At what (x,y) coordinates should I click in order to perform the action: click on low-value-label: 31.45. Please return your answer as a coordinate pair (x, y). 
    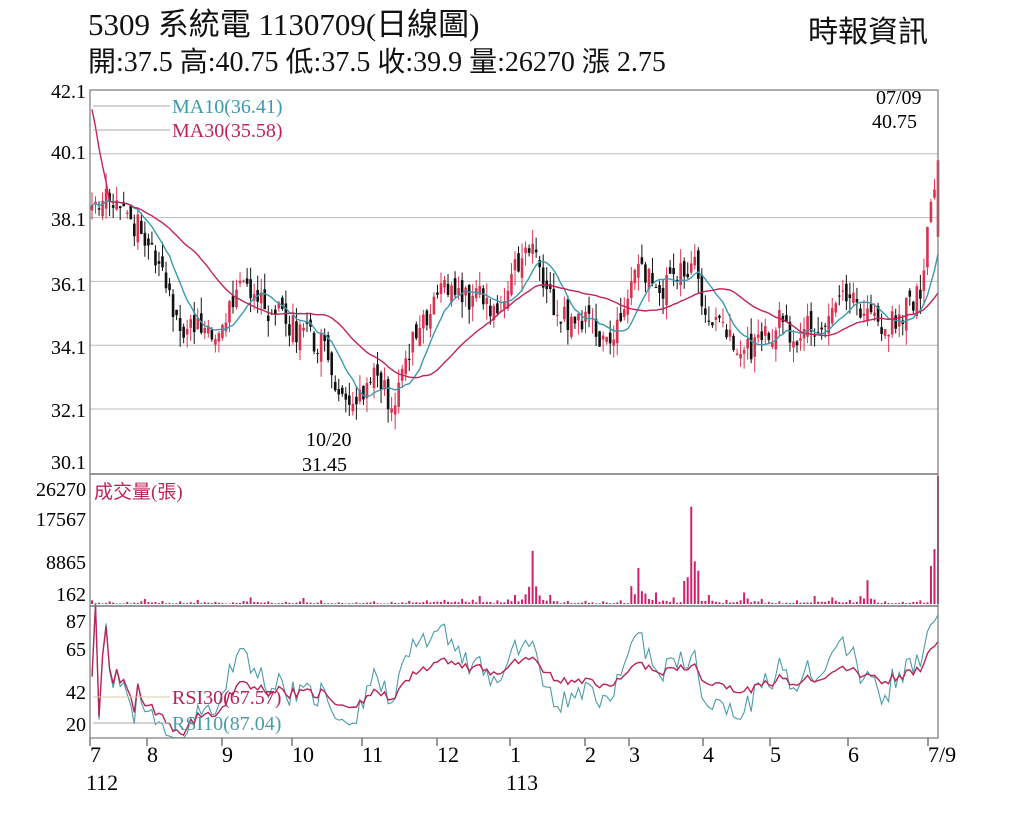
    Looking at the image, I should click on (324, 465).